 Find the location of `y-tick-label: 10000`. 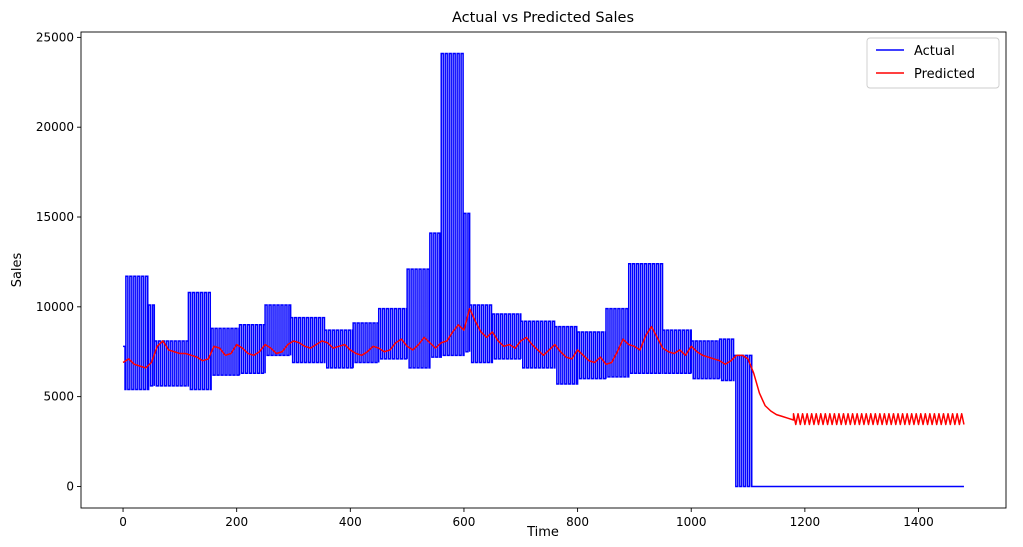

y-tick-label: 10000 is located at coordinates (55, 307).